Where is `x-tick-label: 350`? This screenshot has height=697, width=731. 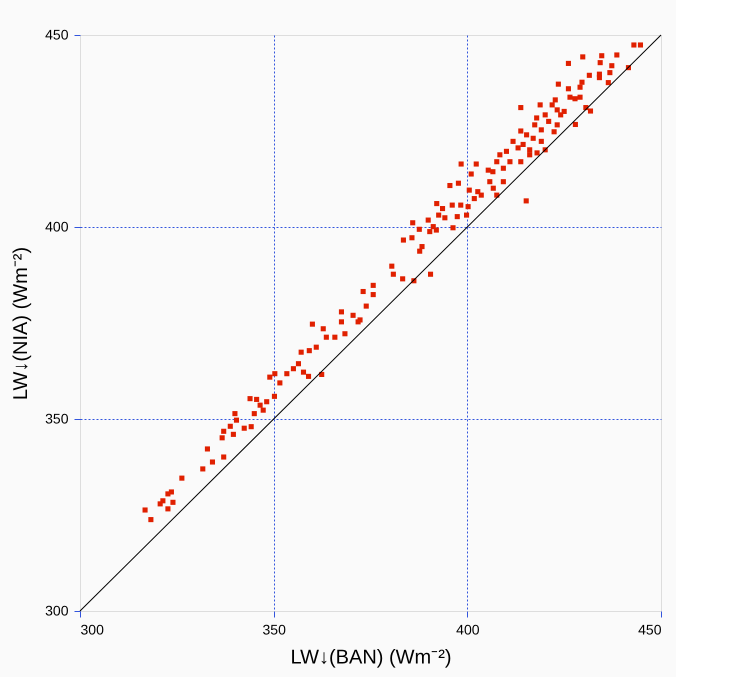
x-tick-label: 350 is located at coordinates (274, 630).